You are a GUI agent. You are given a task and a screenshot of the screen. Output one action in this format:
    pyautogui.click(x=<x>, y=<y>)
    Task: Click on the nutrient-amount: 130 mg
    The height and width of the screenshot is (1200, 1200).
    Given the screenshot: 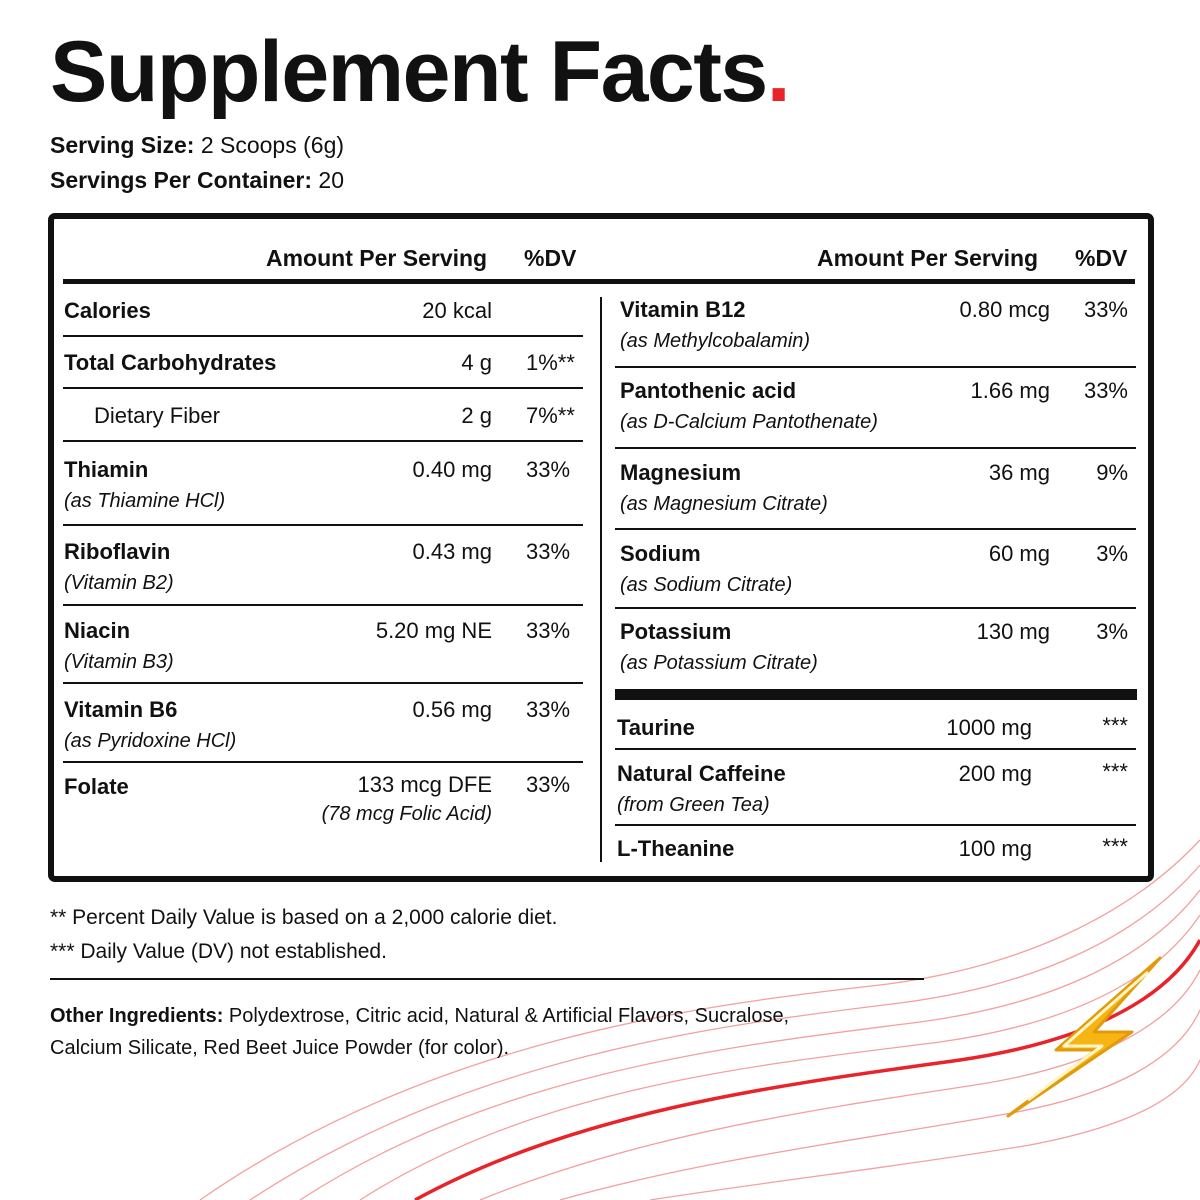 What is the action you would take?
    pyautogui.click(x=1013, y=631)
    